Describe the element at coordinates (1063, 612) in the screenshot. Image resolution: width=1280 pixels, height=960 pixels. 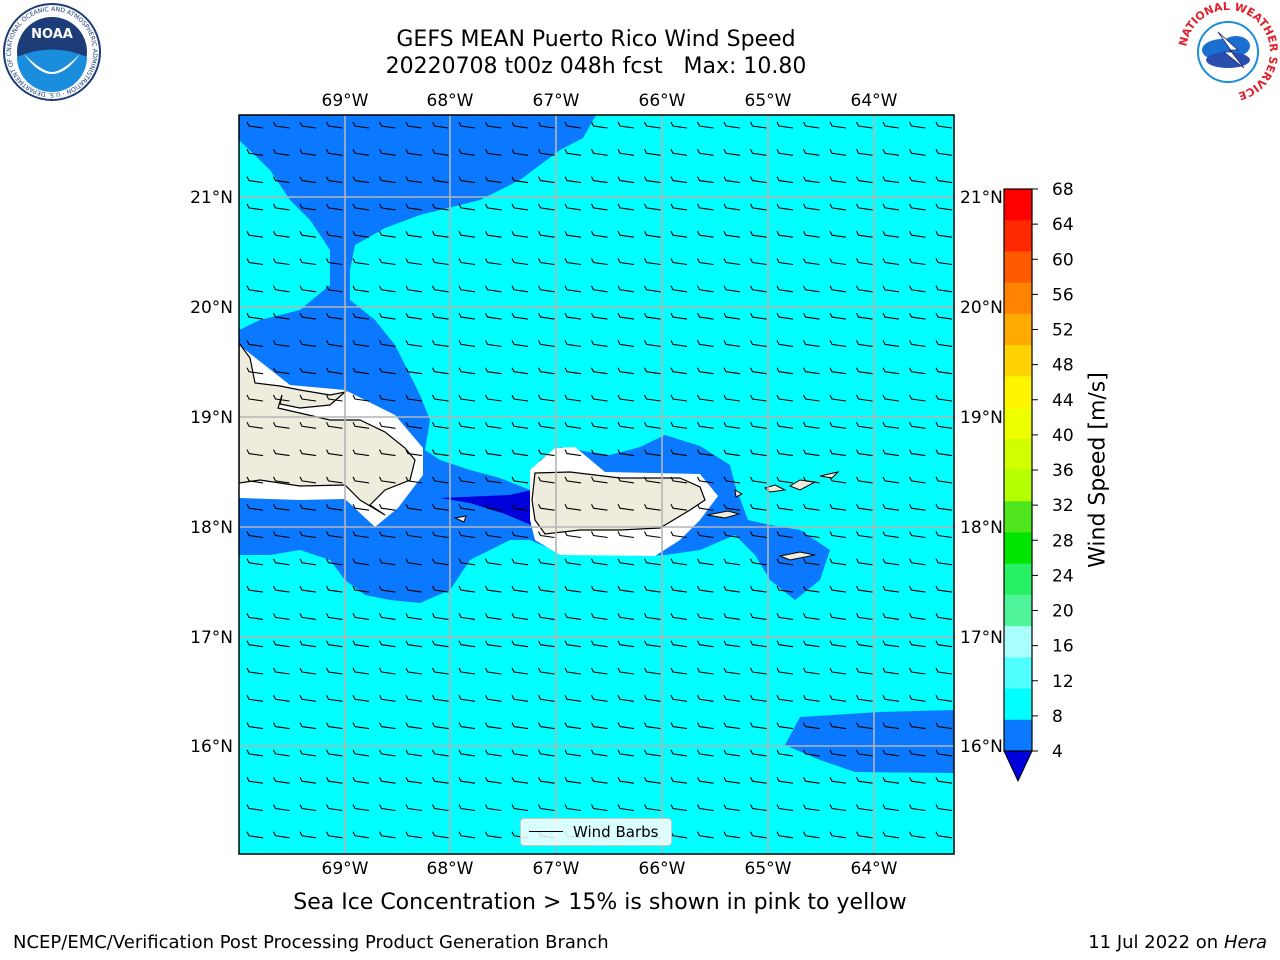
I see `colorbar-tick-label: 20` at that location.